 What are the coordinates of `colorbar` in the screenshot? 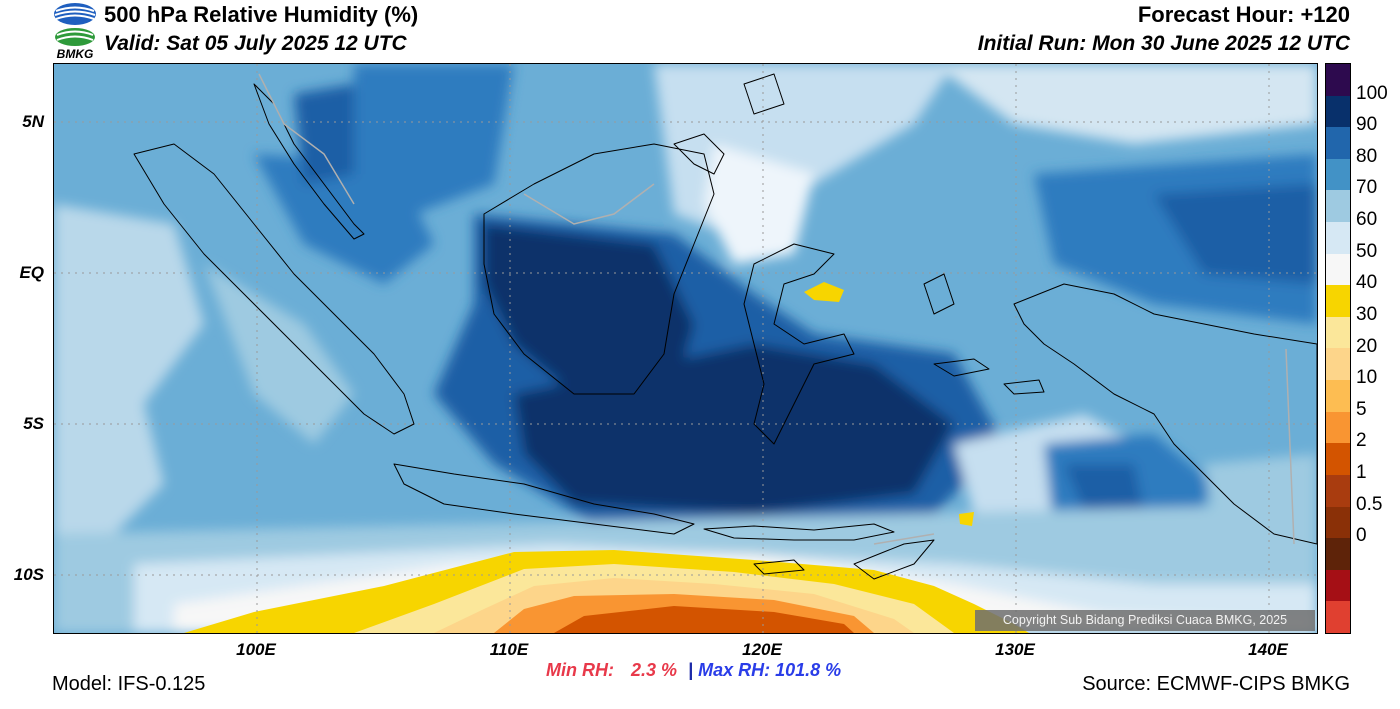 It's located at (1338, 348).